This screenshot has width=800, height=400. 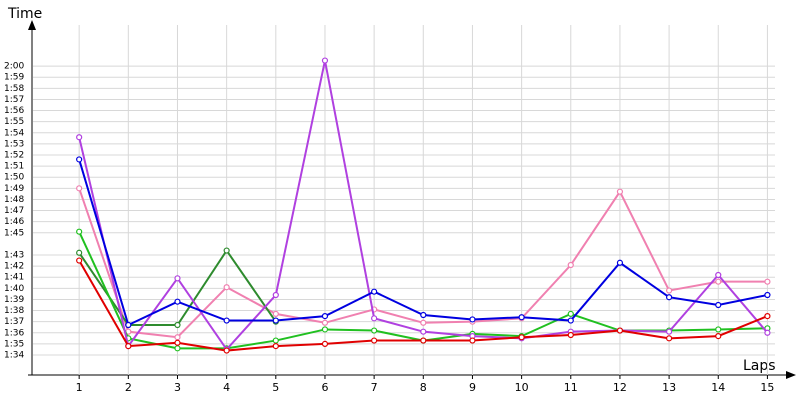 I want to click on x-tick-label: 9, so click(x=472, y=387).